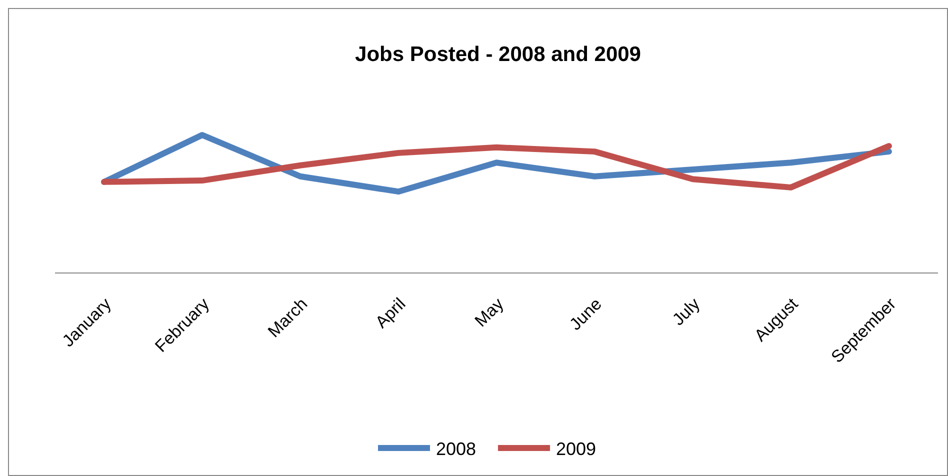  Describe the element at coordinates (489, 312) in the screenshot. I see `x-tick-label: May` at that location.